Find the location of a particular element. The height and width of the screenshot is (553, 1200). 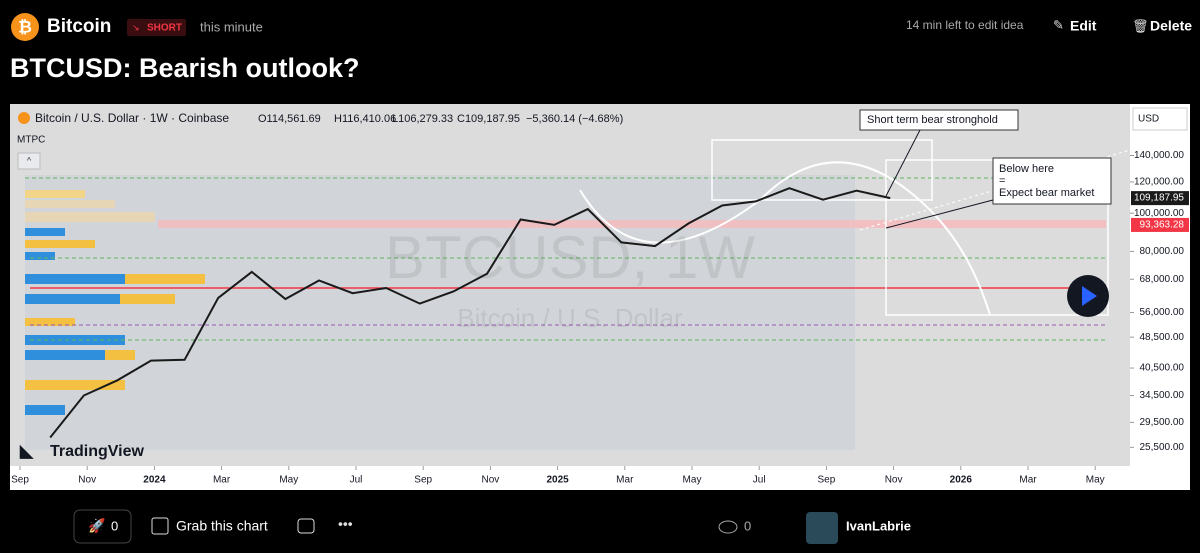

volume-profile is located at coordinates (115, 302).